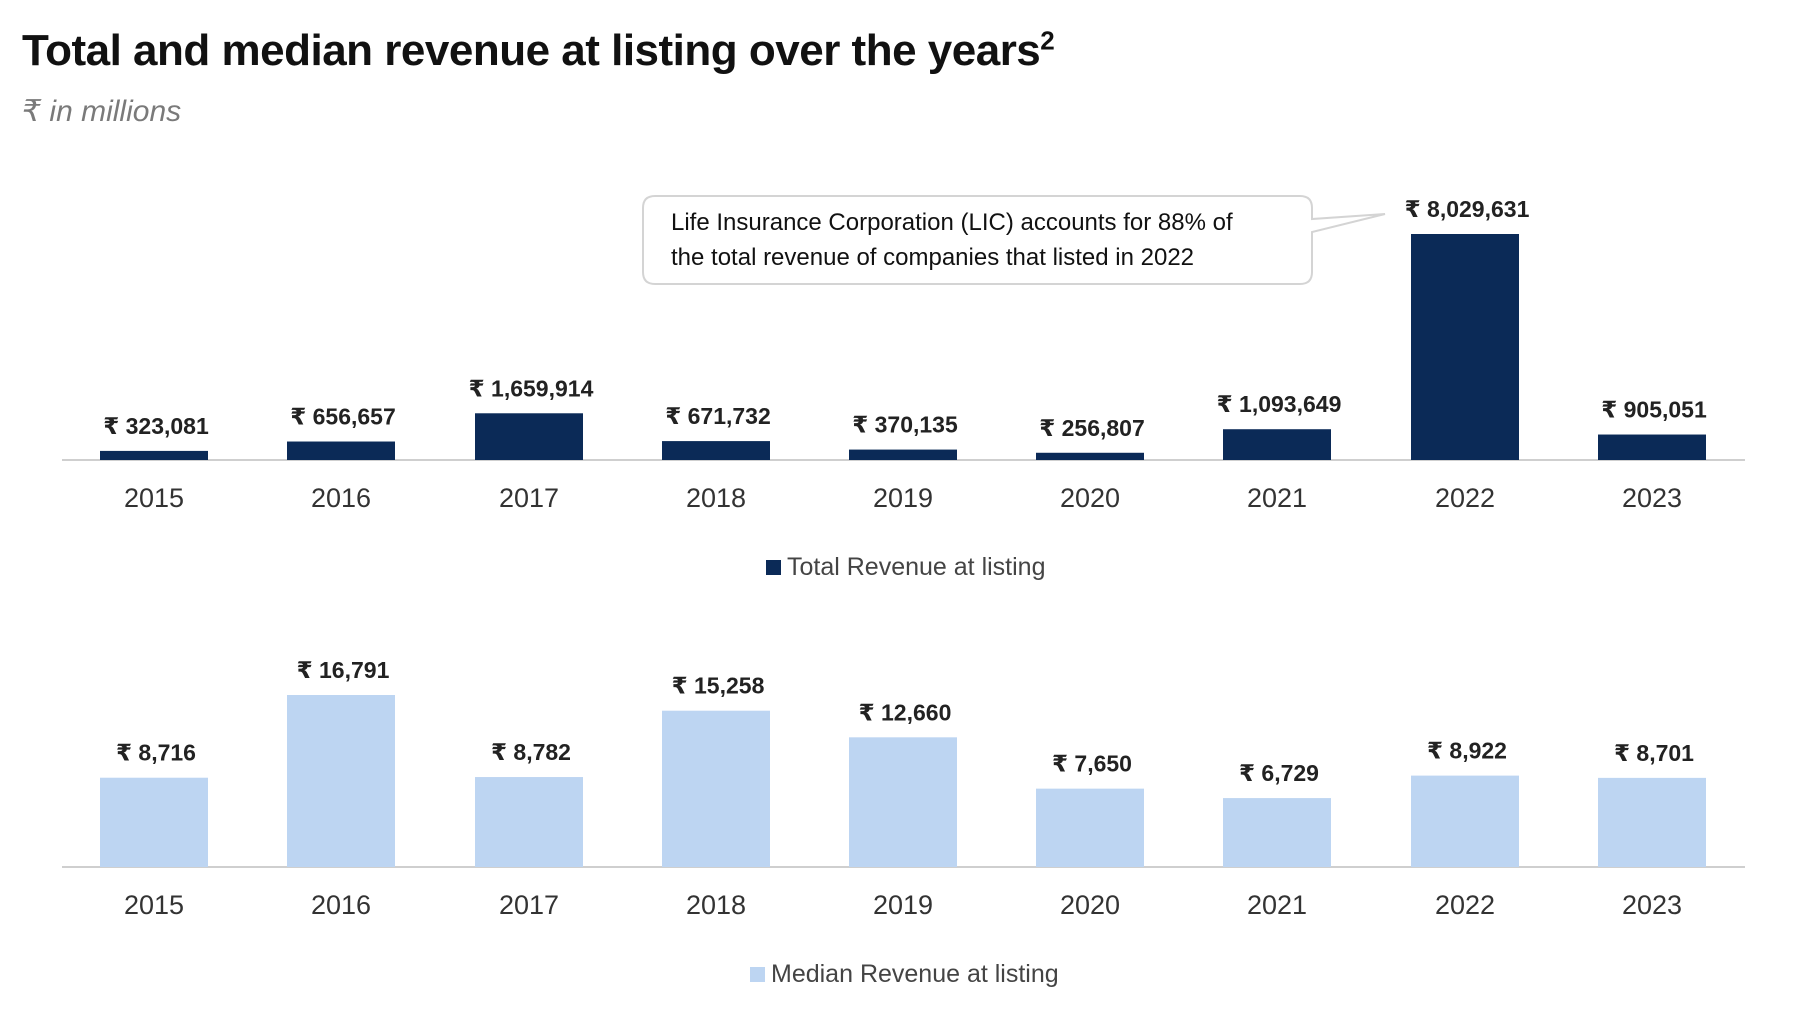 The image size is (1800, 1024). What do you see at coordinates (903, 802) in the screenshot?
I see `median-bar-2019` at bounding box center [903, 802].